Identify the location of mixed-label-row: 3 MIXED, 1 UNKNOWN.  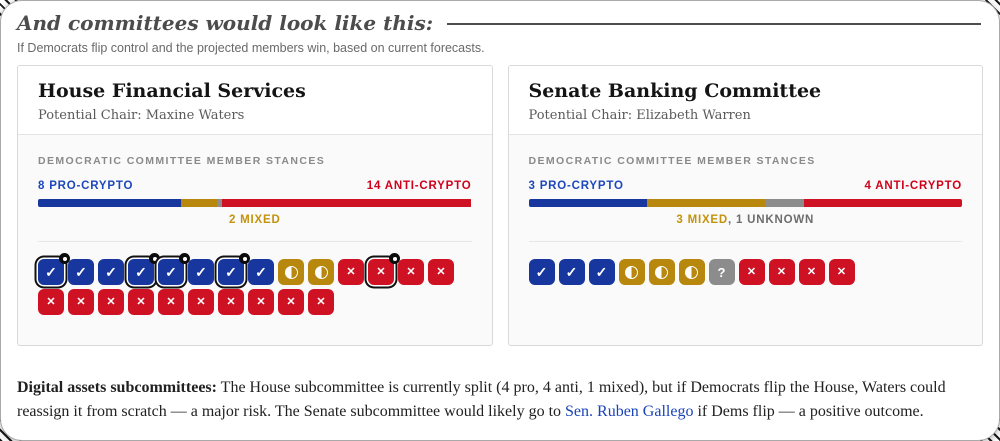
(746, 220).